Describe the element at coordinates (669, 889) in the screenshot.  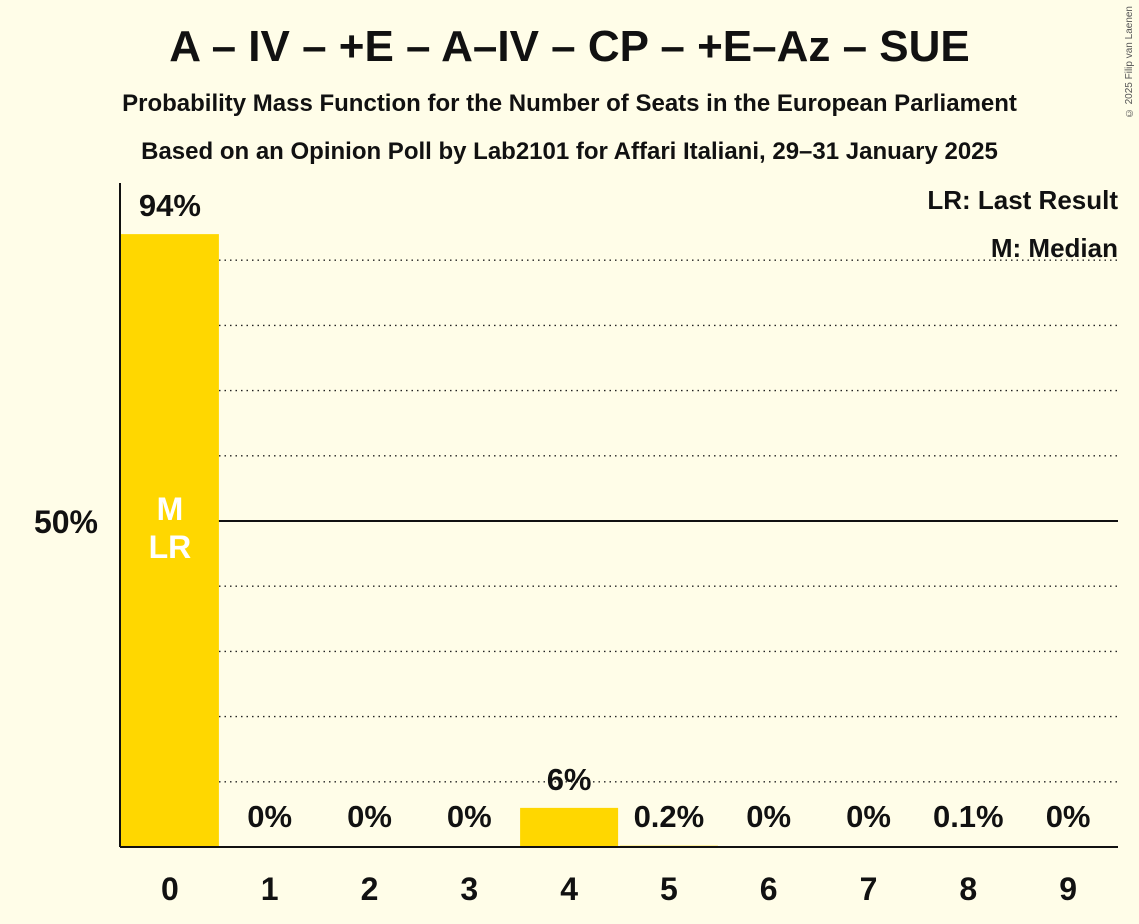
I see `x-tick-label: 5` at that location.